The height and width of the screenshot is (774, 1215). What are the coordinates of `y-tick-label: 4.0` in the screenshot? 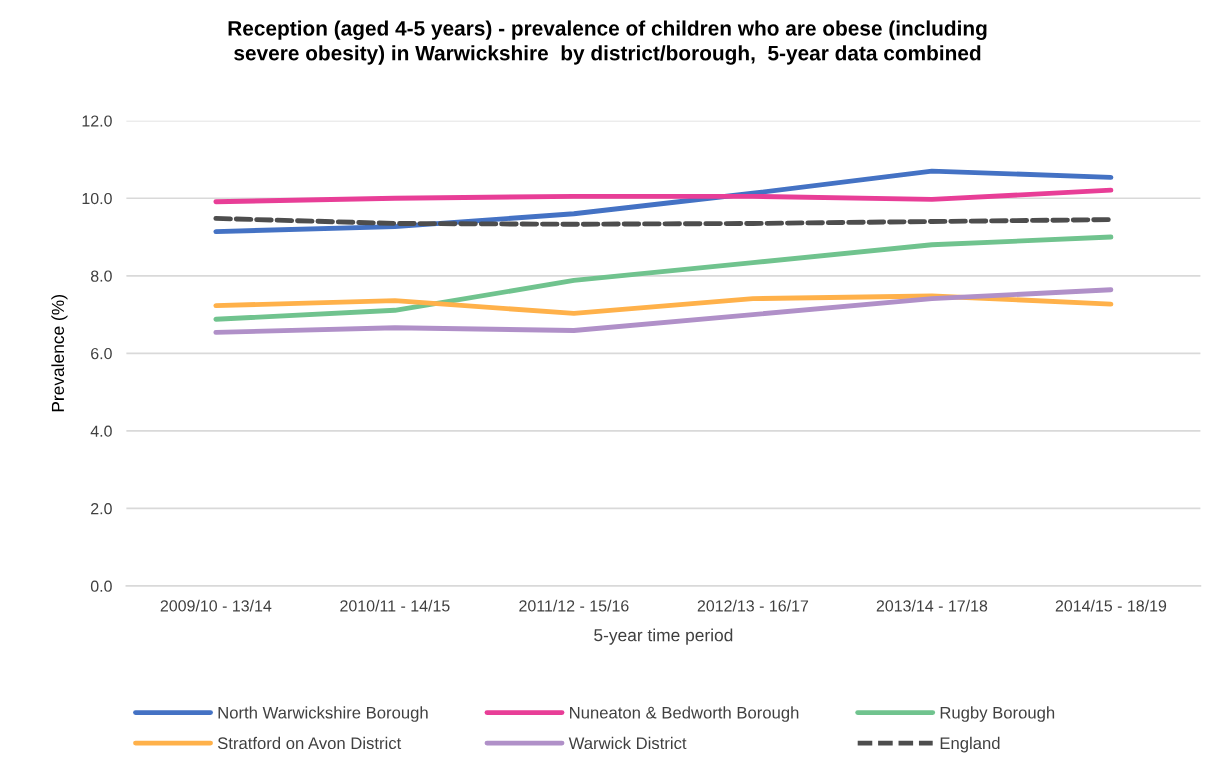 It's located at (101, 431).